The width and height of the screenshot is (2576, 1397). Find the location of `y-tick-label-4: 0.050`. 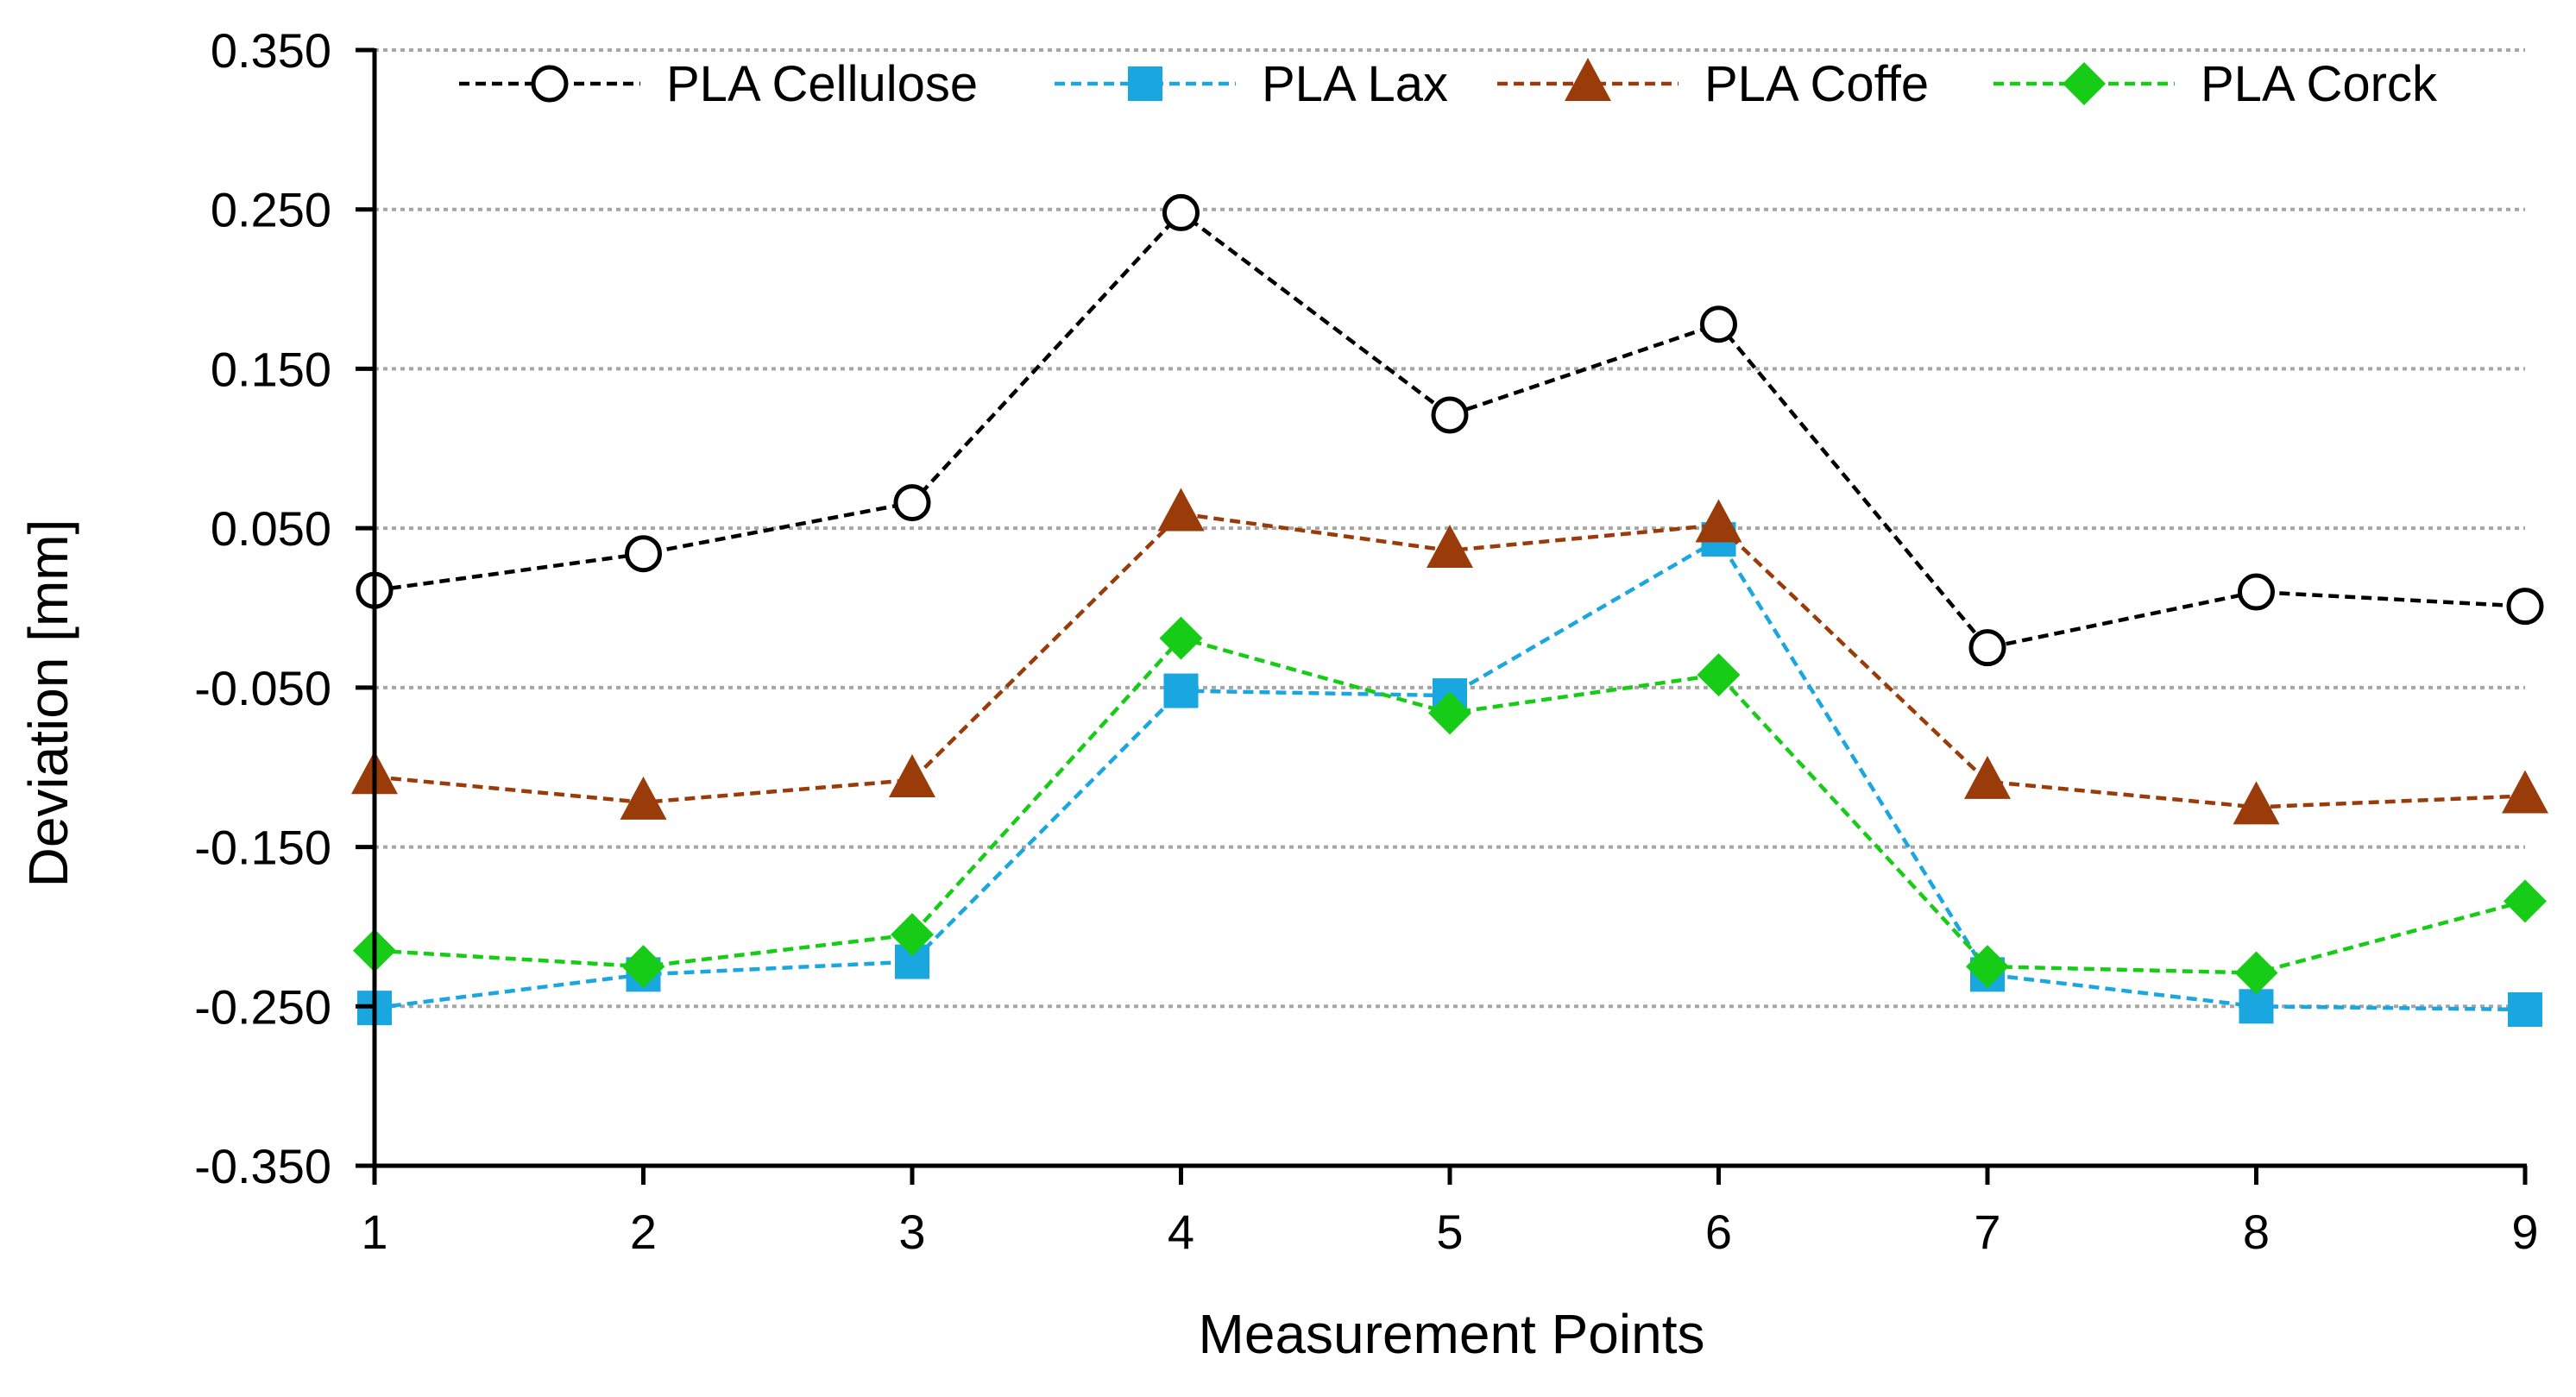

y-tick-label-4: 0.050 is located at coordinates (271, 528).